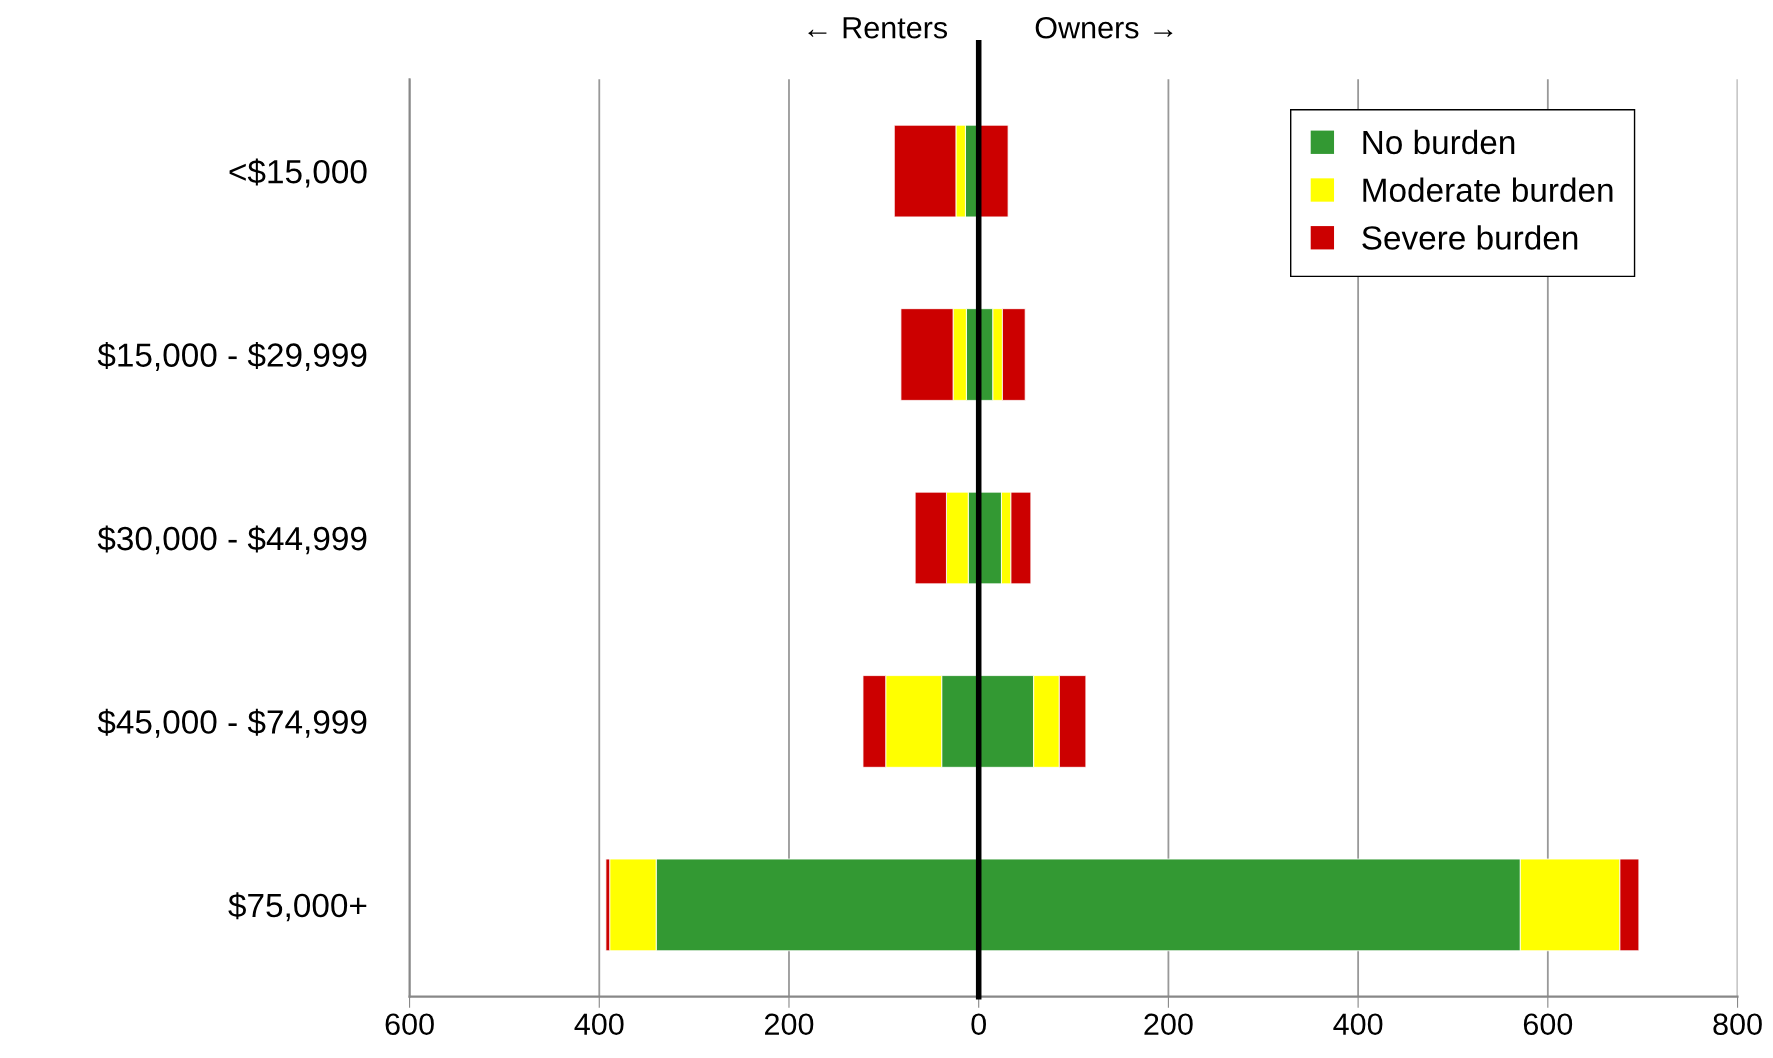 This screenshot has width=1773, height=1058. I want to click on y-tick-label: <$15,000, so click(298, 173).